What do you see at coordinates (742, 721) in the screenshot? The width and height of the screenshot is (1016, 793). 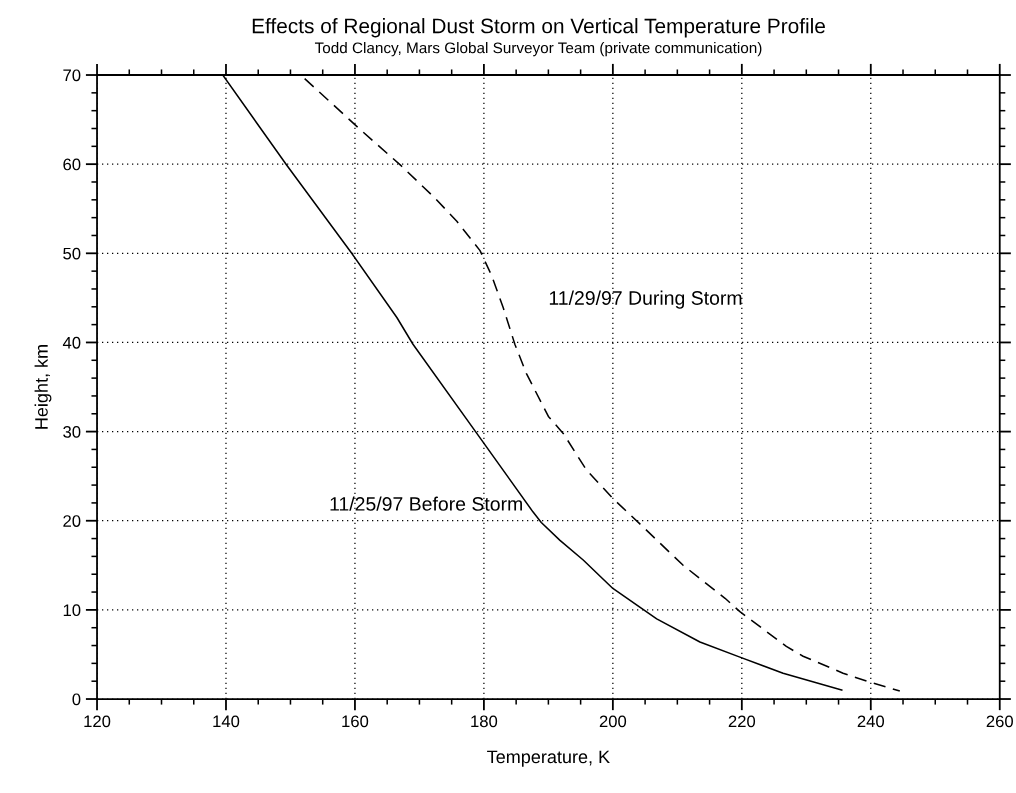 I see `x-tick-label: 220` at bounding box center [742, 721].